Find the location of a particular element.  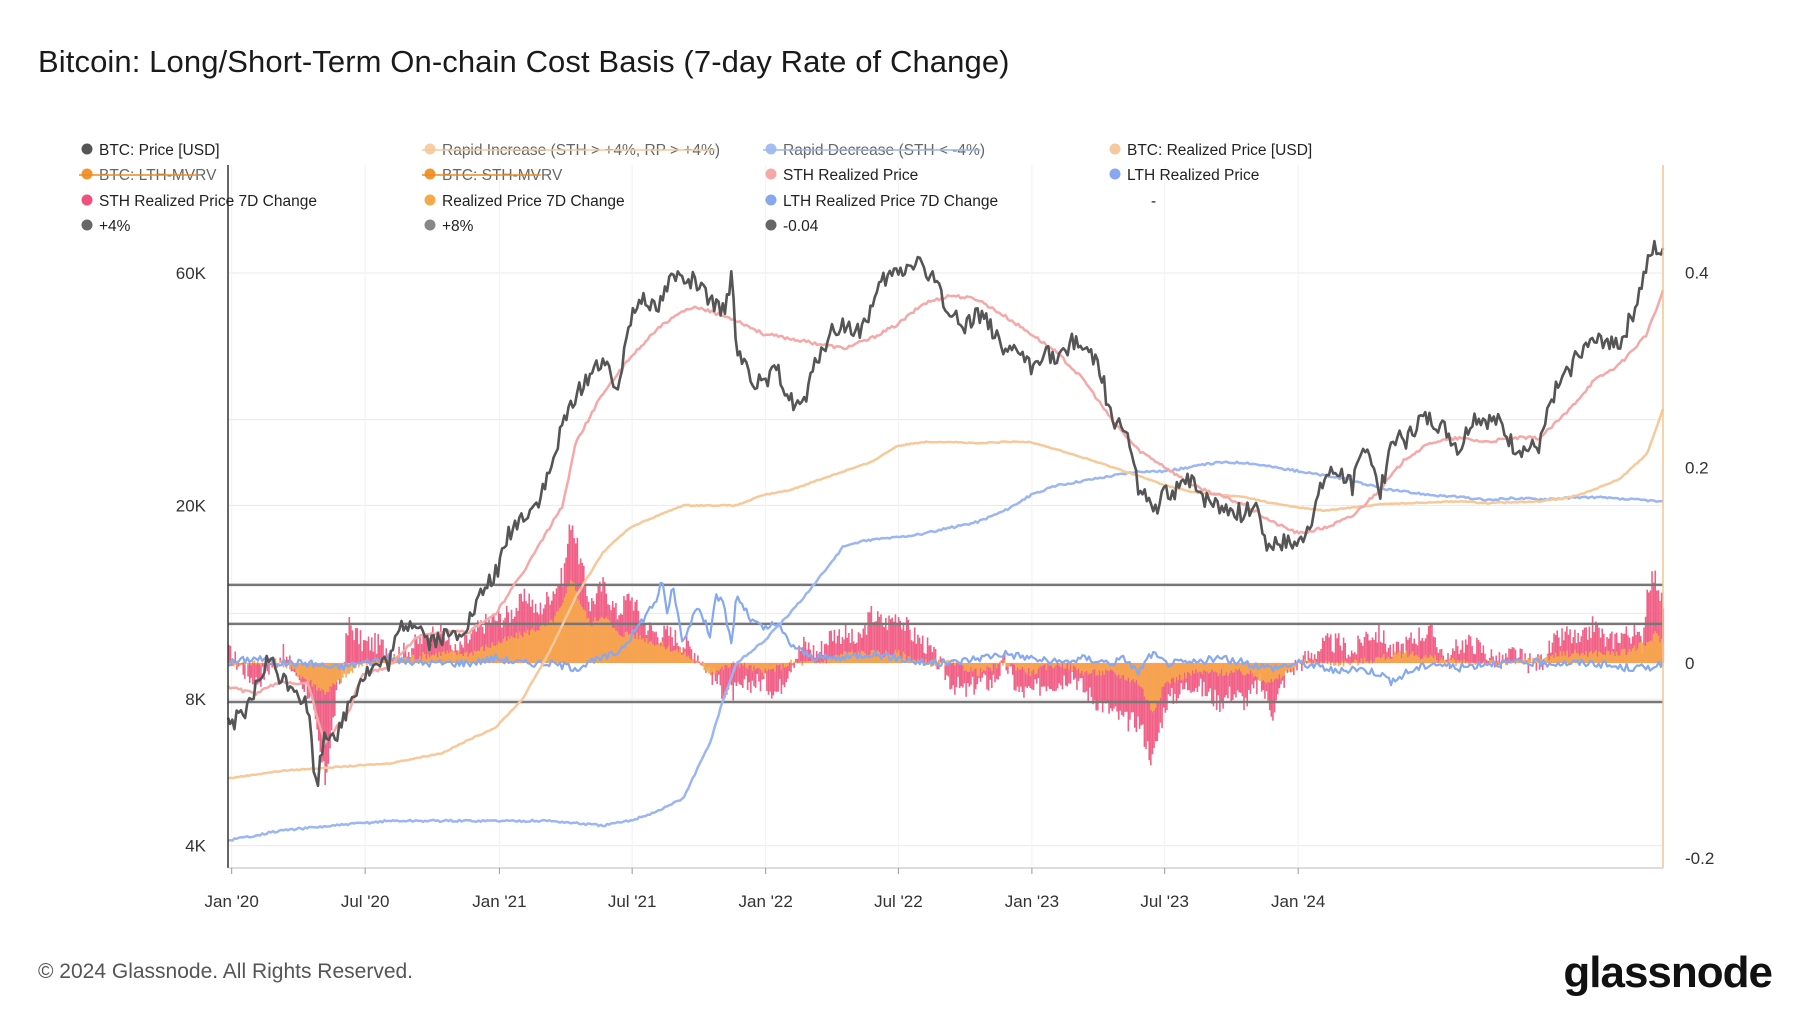

legend-item-btc-realized-price-usd: BTC: Realized Price [USD] is located at coordinates (1210, 150).